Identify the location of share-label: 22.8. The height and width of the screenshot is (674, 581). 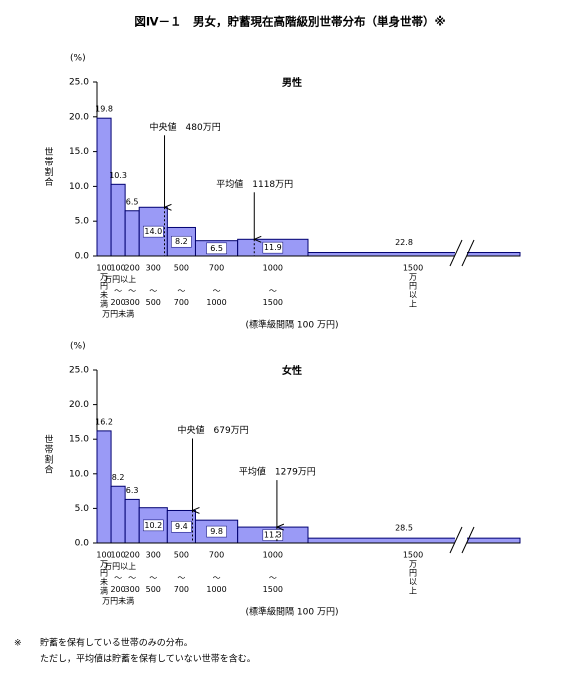
(404, 242).